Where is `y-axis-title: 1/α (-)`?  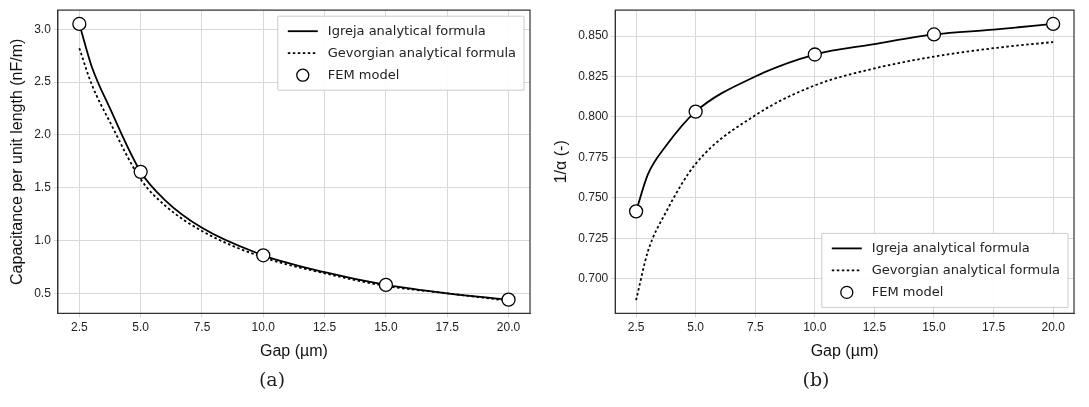
y-axis-title: 1/α (-) is located at coordinates (561, 162).